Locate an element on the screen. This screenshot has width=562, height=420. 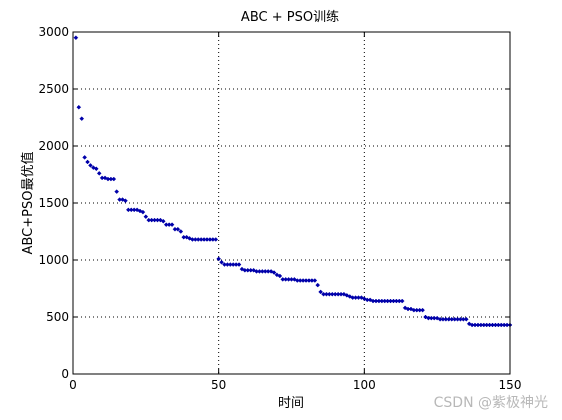
x-axis-label: 时间 is located at coordinates (291, 403).